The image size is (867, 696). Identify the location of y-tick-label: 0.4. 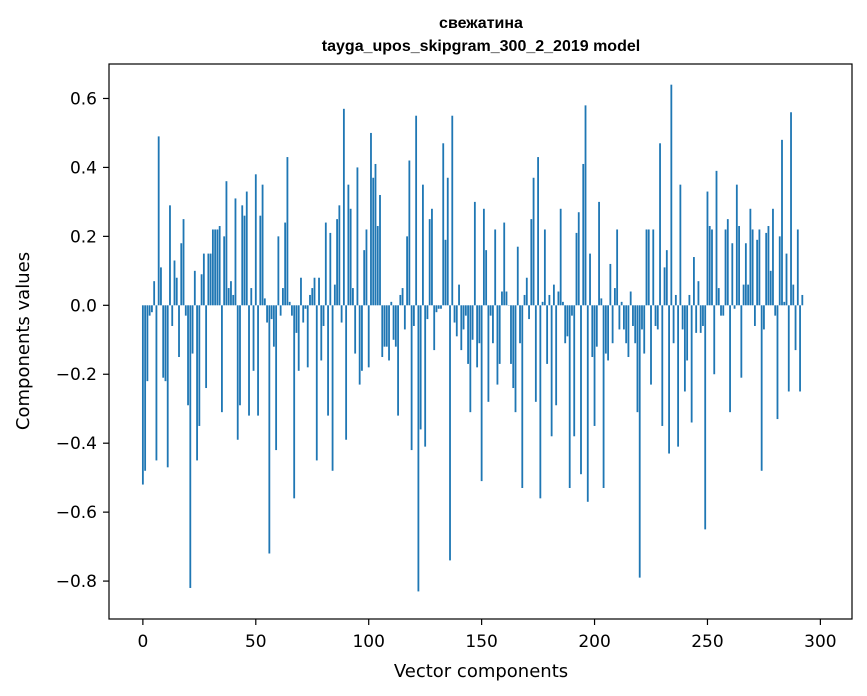
(83, 168).